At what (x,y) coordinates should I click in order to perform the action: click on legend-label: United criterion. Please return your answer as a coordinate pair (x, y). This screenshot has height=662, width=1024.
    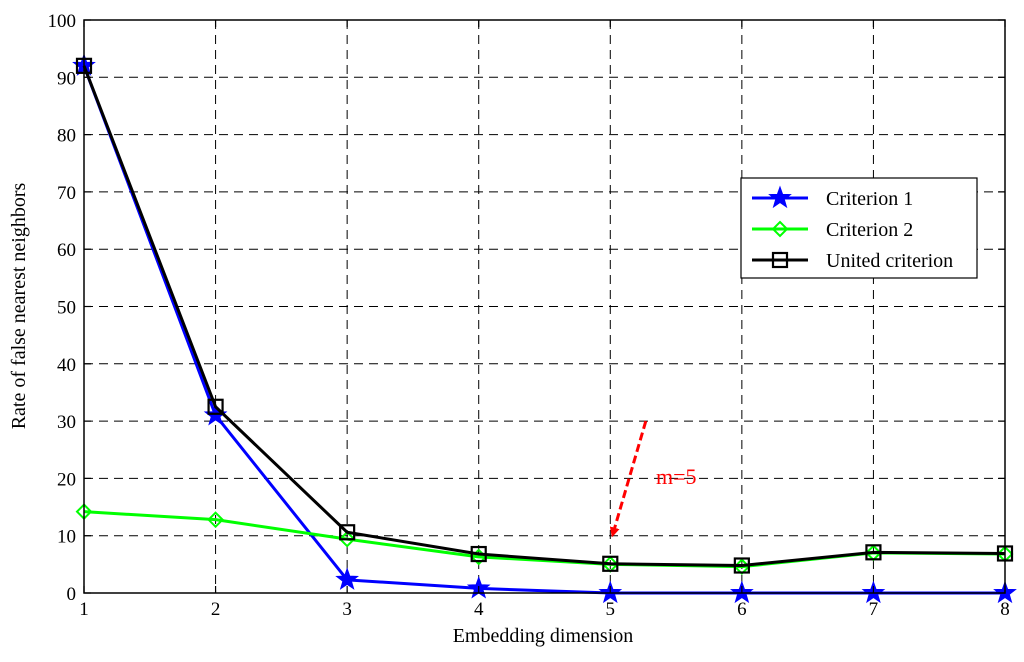
    Looking at the image, I should click on (889, 261).